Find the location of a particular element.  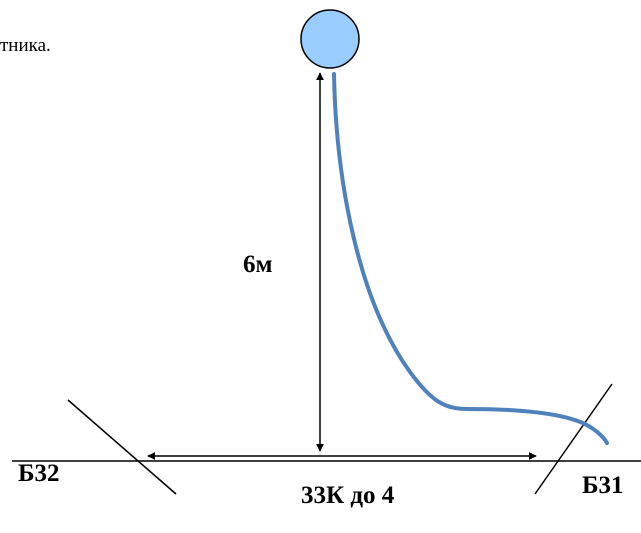

ball-circle is located at coordinates (330, 39).